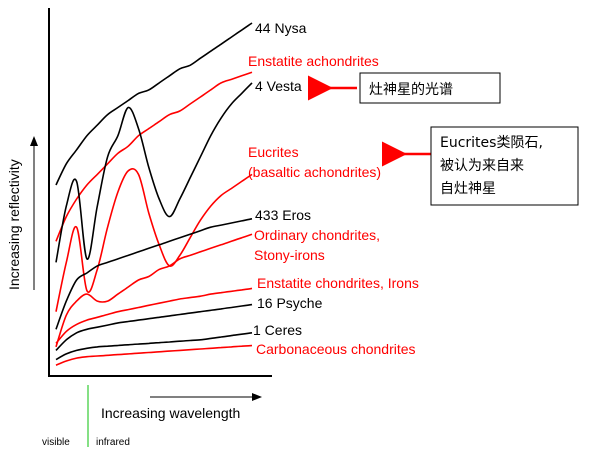  I want to click on label-1-ceres: 1 Ceres, so click(277, 330).